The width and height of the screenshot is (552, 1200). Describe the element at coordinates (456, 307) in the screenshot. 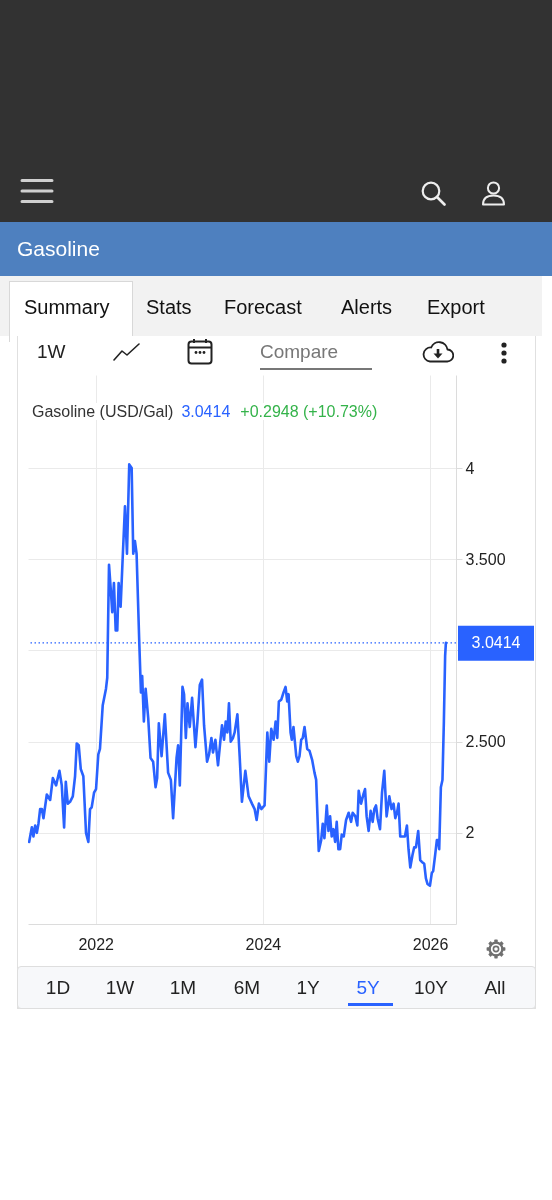

I see `text: Export` at that location.